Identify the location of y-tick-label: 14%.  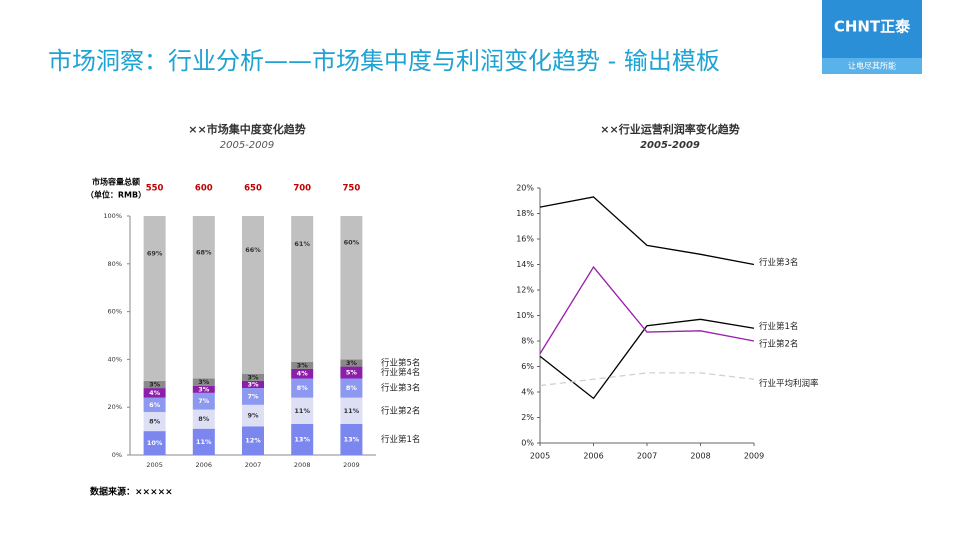
(525, 264).